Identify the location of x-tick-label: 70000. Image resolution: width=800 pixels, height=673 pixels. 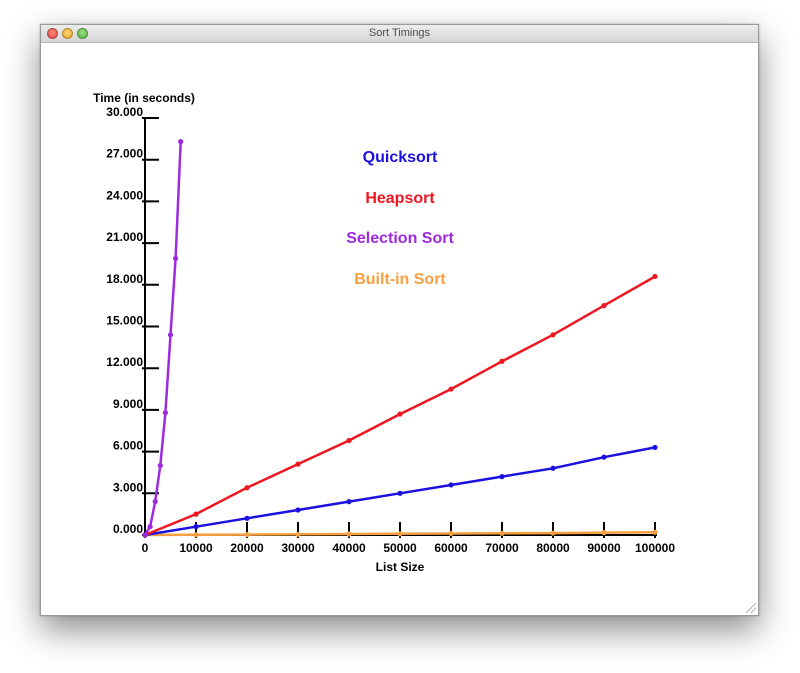
(502, 548).